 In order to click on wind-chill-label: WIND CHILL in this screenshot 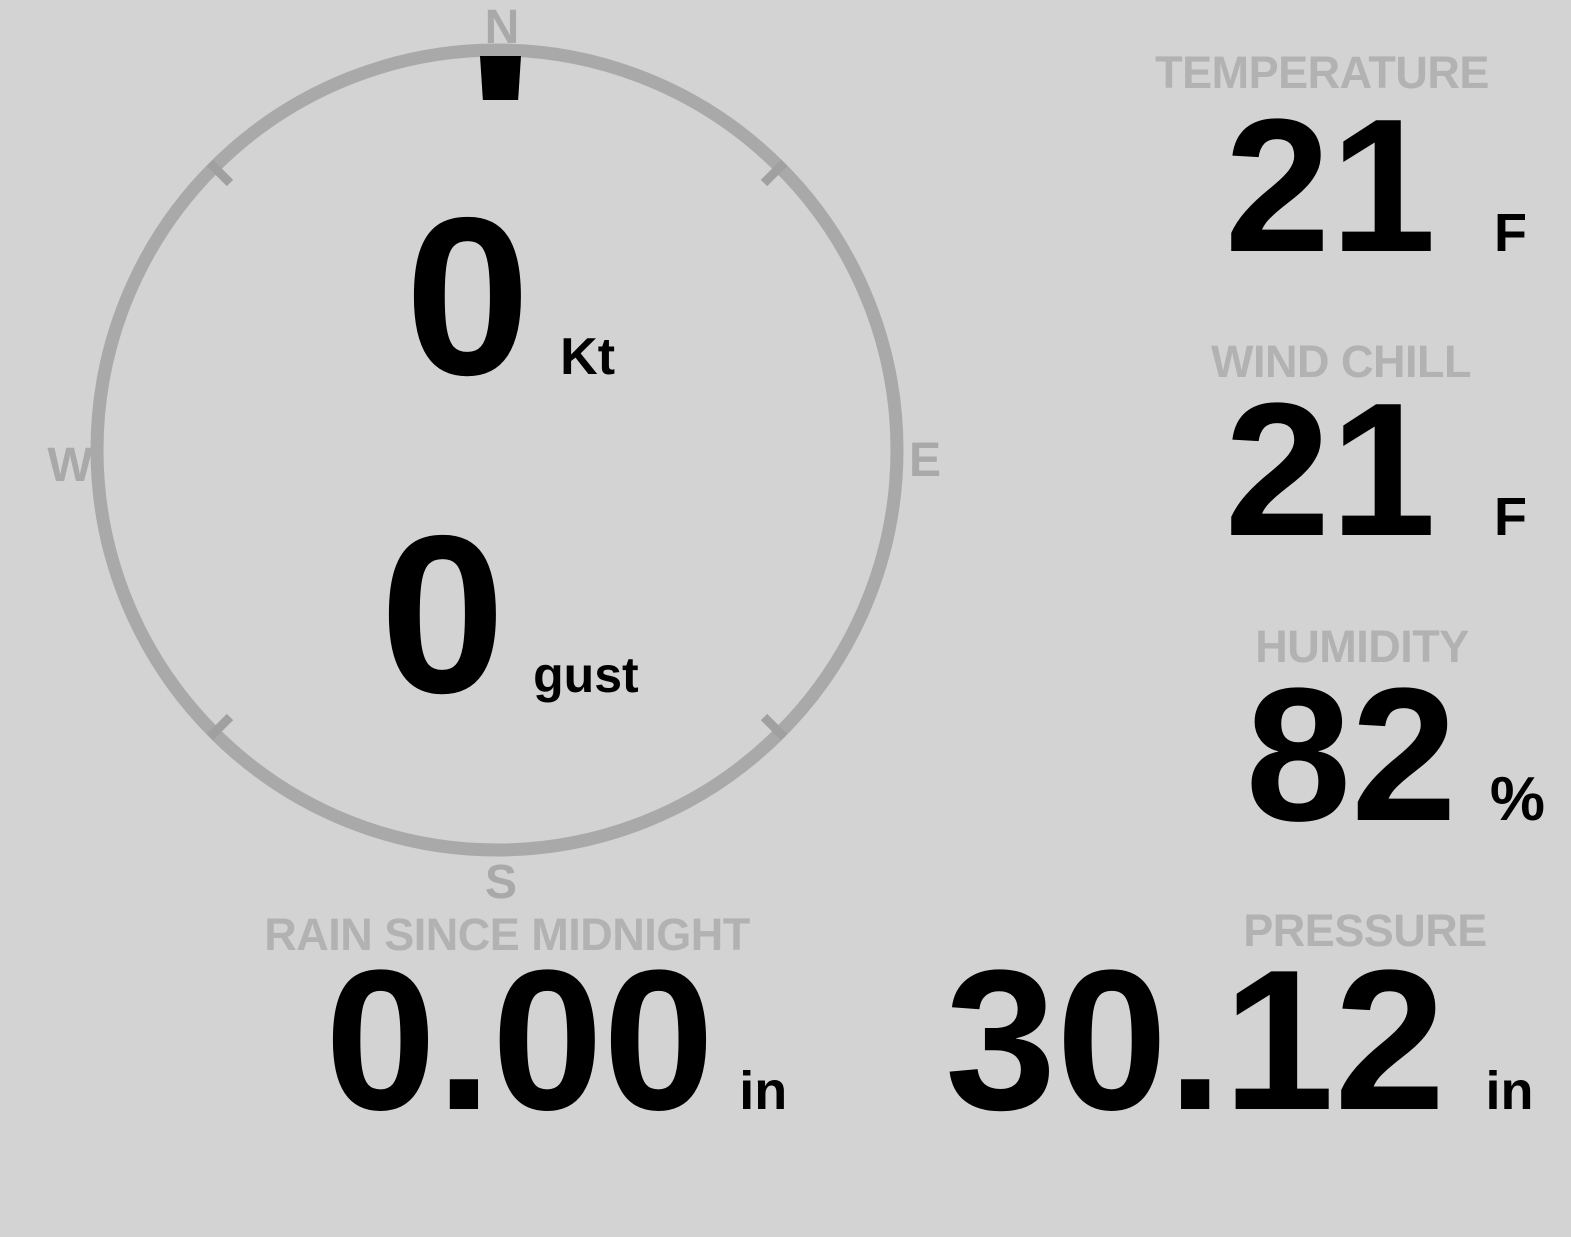, I will do `click(1341, 361)`.